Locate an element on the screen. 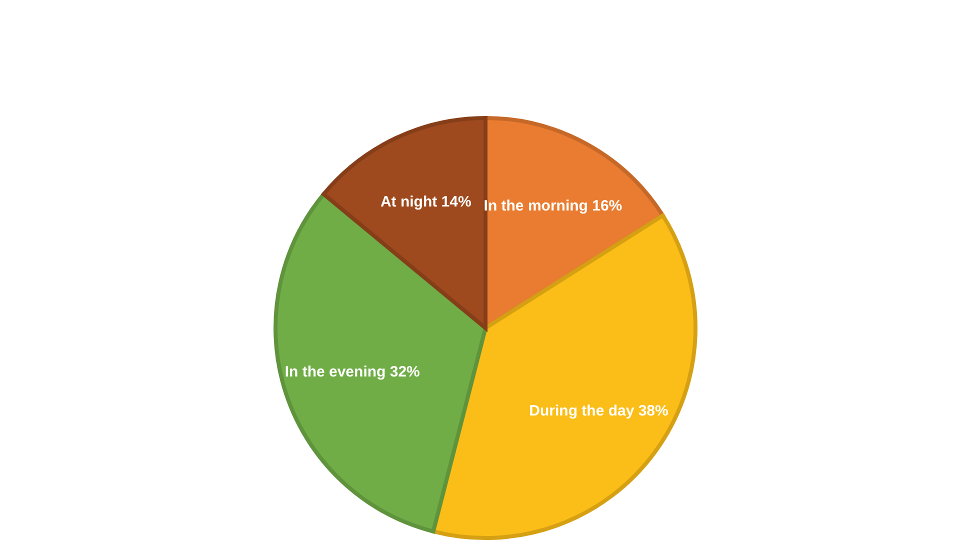  slice-label: In the morning 16% is located at coordinates (553, 205).